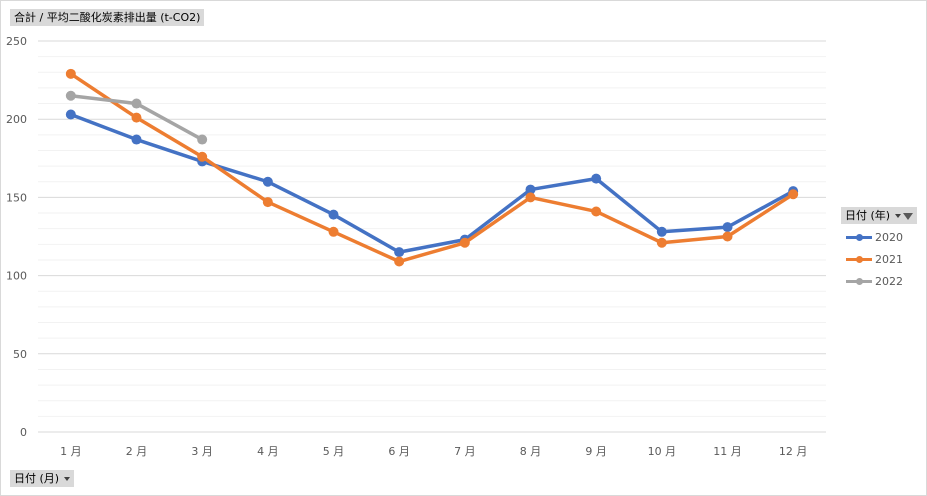 The width and height of the screenshot is (927, 496). Describe the element at coordinates (71, 451) in the screenshot. I see `x-tick-label: 1 月` at that location.